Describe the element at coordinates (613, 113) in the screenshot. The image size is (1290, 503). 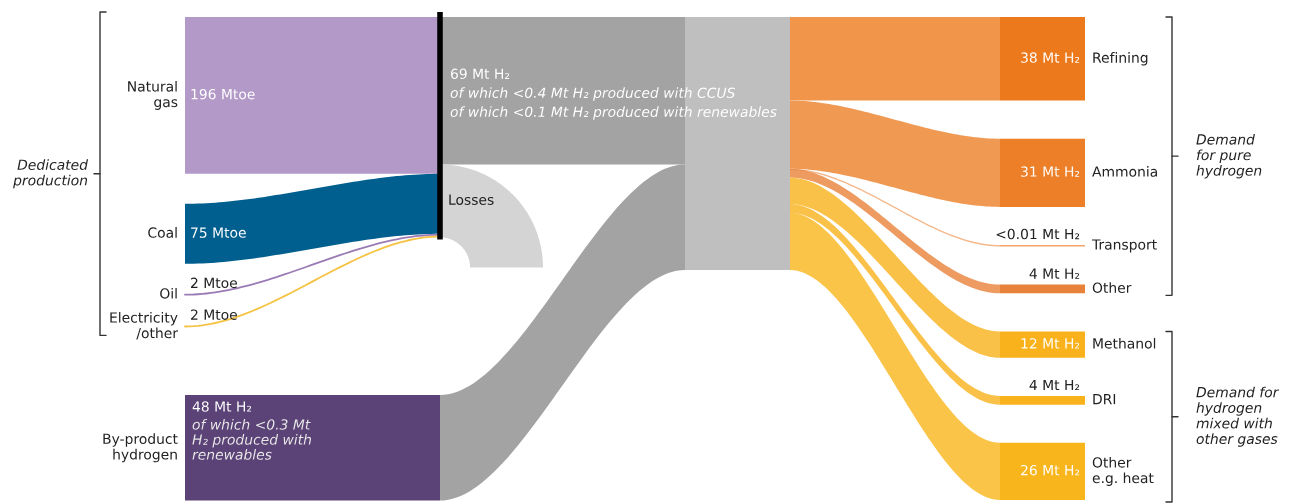
I see `text: of which <0.1 Mt H₂ produced with renewables` at that location.